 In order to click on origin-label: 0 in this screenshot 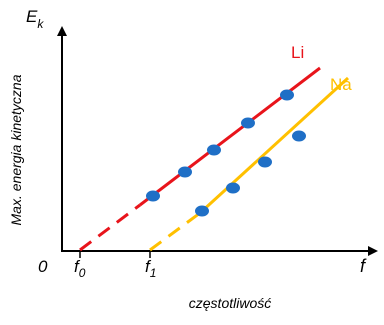, I will do `click(43, 266)`.